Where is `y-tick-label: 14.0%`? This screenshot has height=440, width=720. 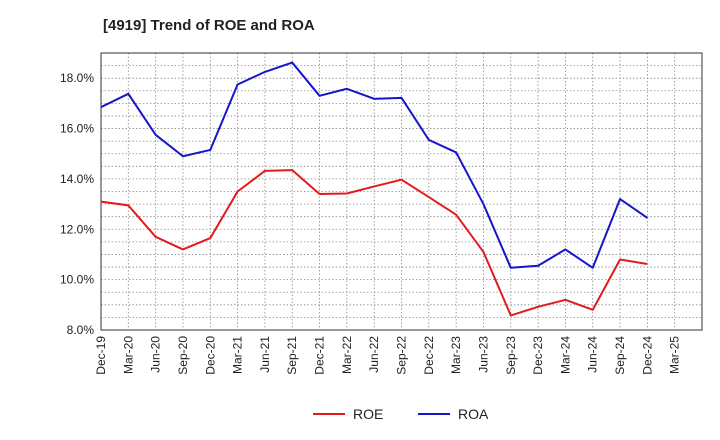 y-tick-label: 14.0% is located at coordinates (77, 179).